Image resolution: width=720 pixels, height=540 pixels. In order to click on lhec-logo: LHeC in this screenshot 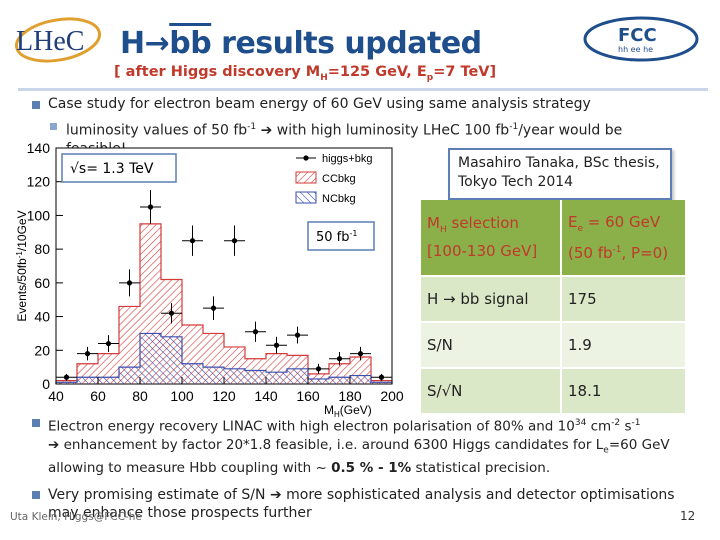, I will do `click(58, 40)`.